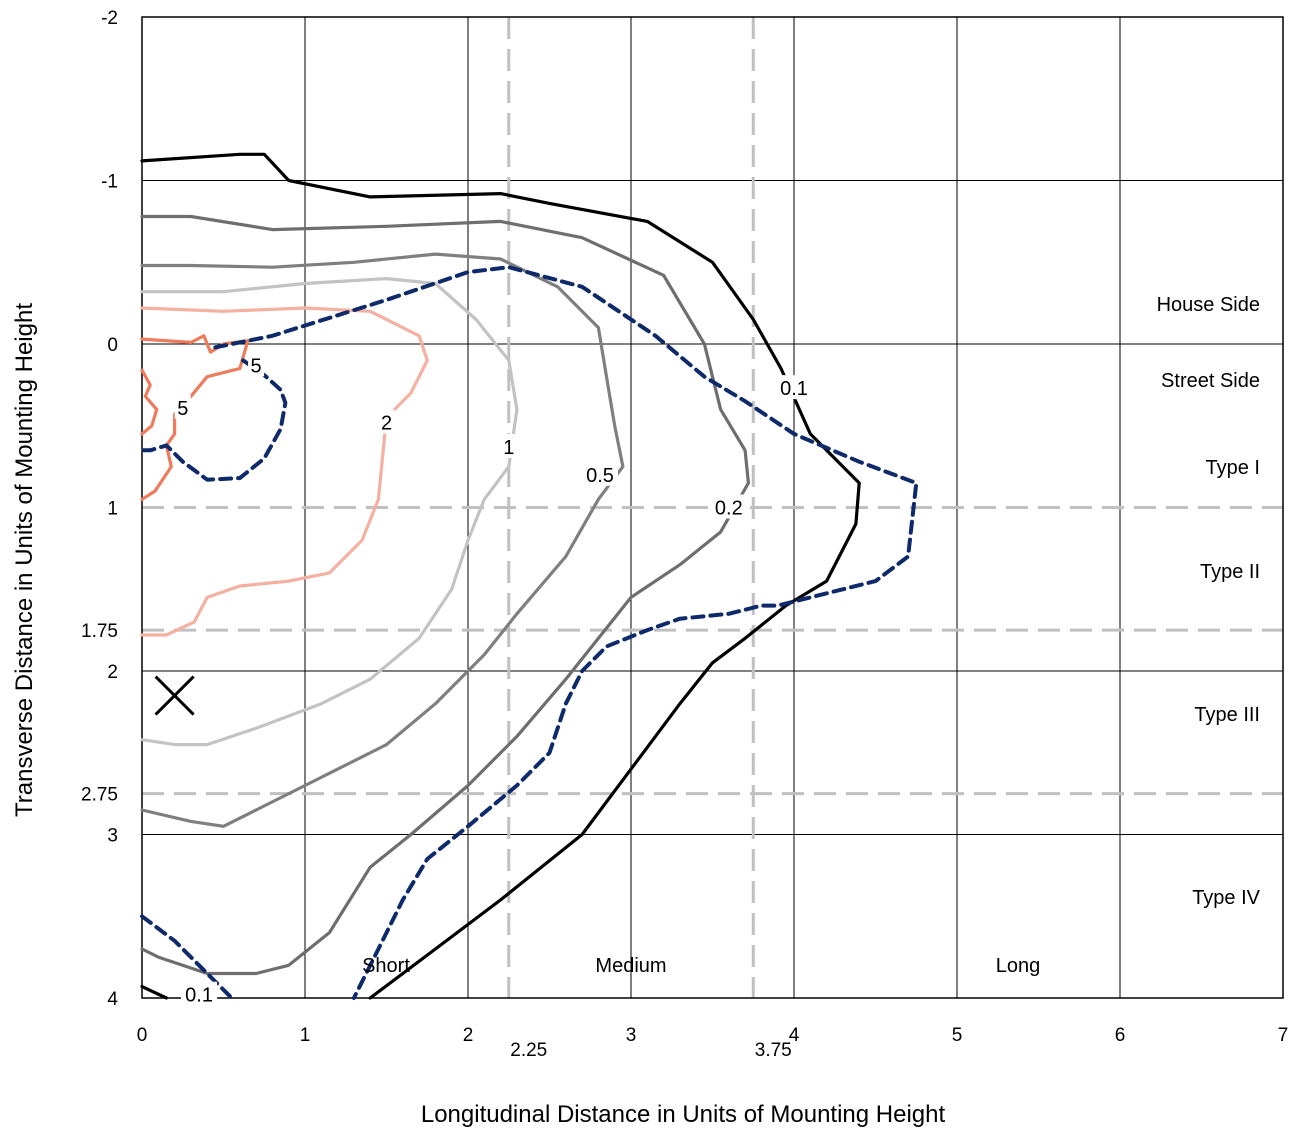 This screenshot has width=1298, height=1134. What do you see at coordinates (1208, 305) in the screenshot?
I see `region-house-side: House Side` at bounding box center [1208, 305].